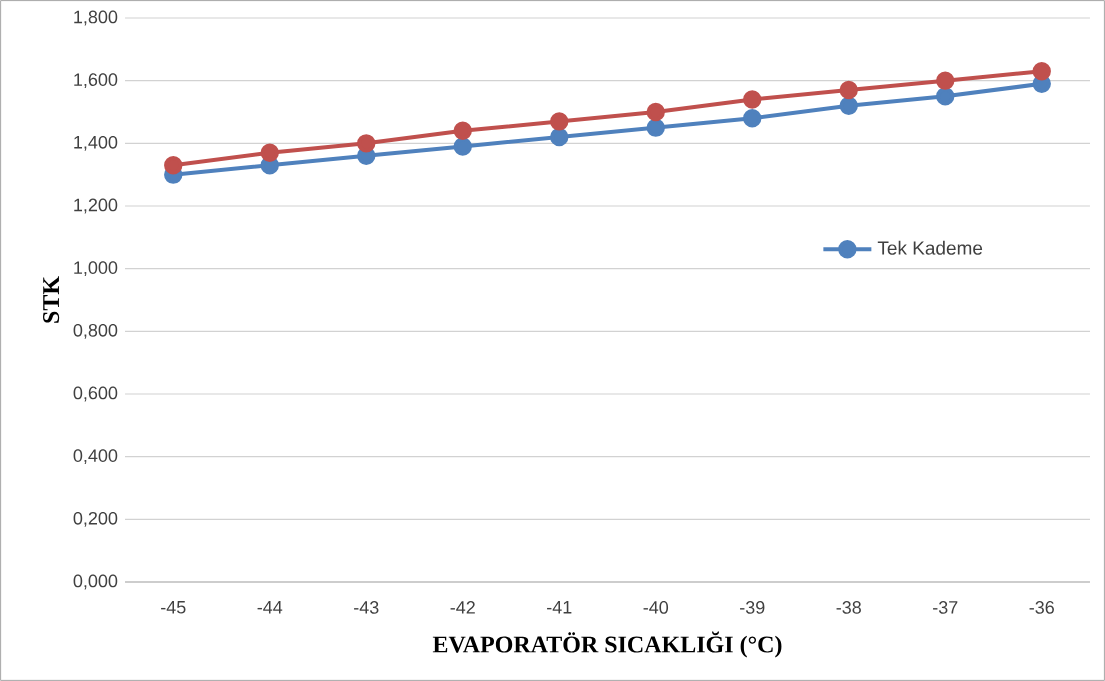  I want to click on y-tick-label: 1,400, so click(96, 143).